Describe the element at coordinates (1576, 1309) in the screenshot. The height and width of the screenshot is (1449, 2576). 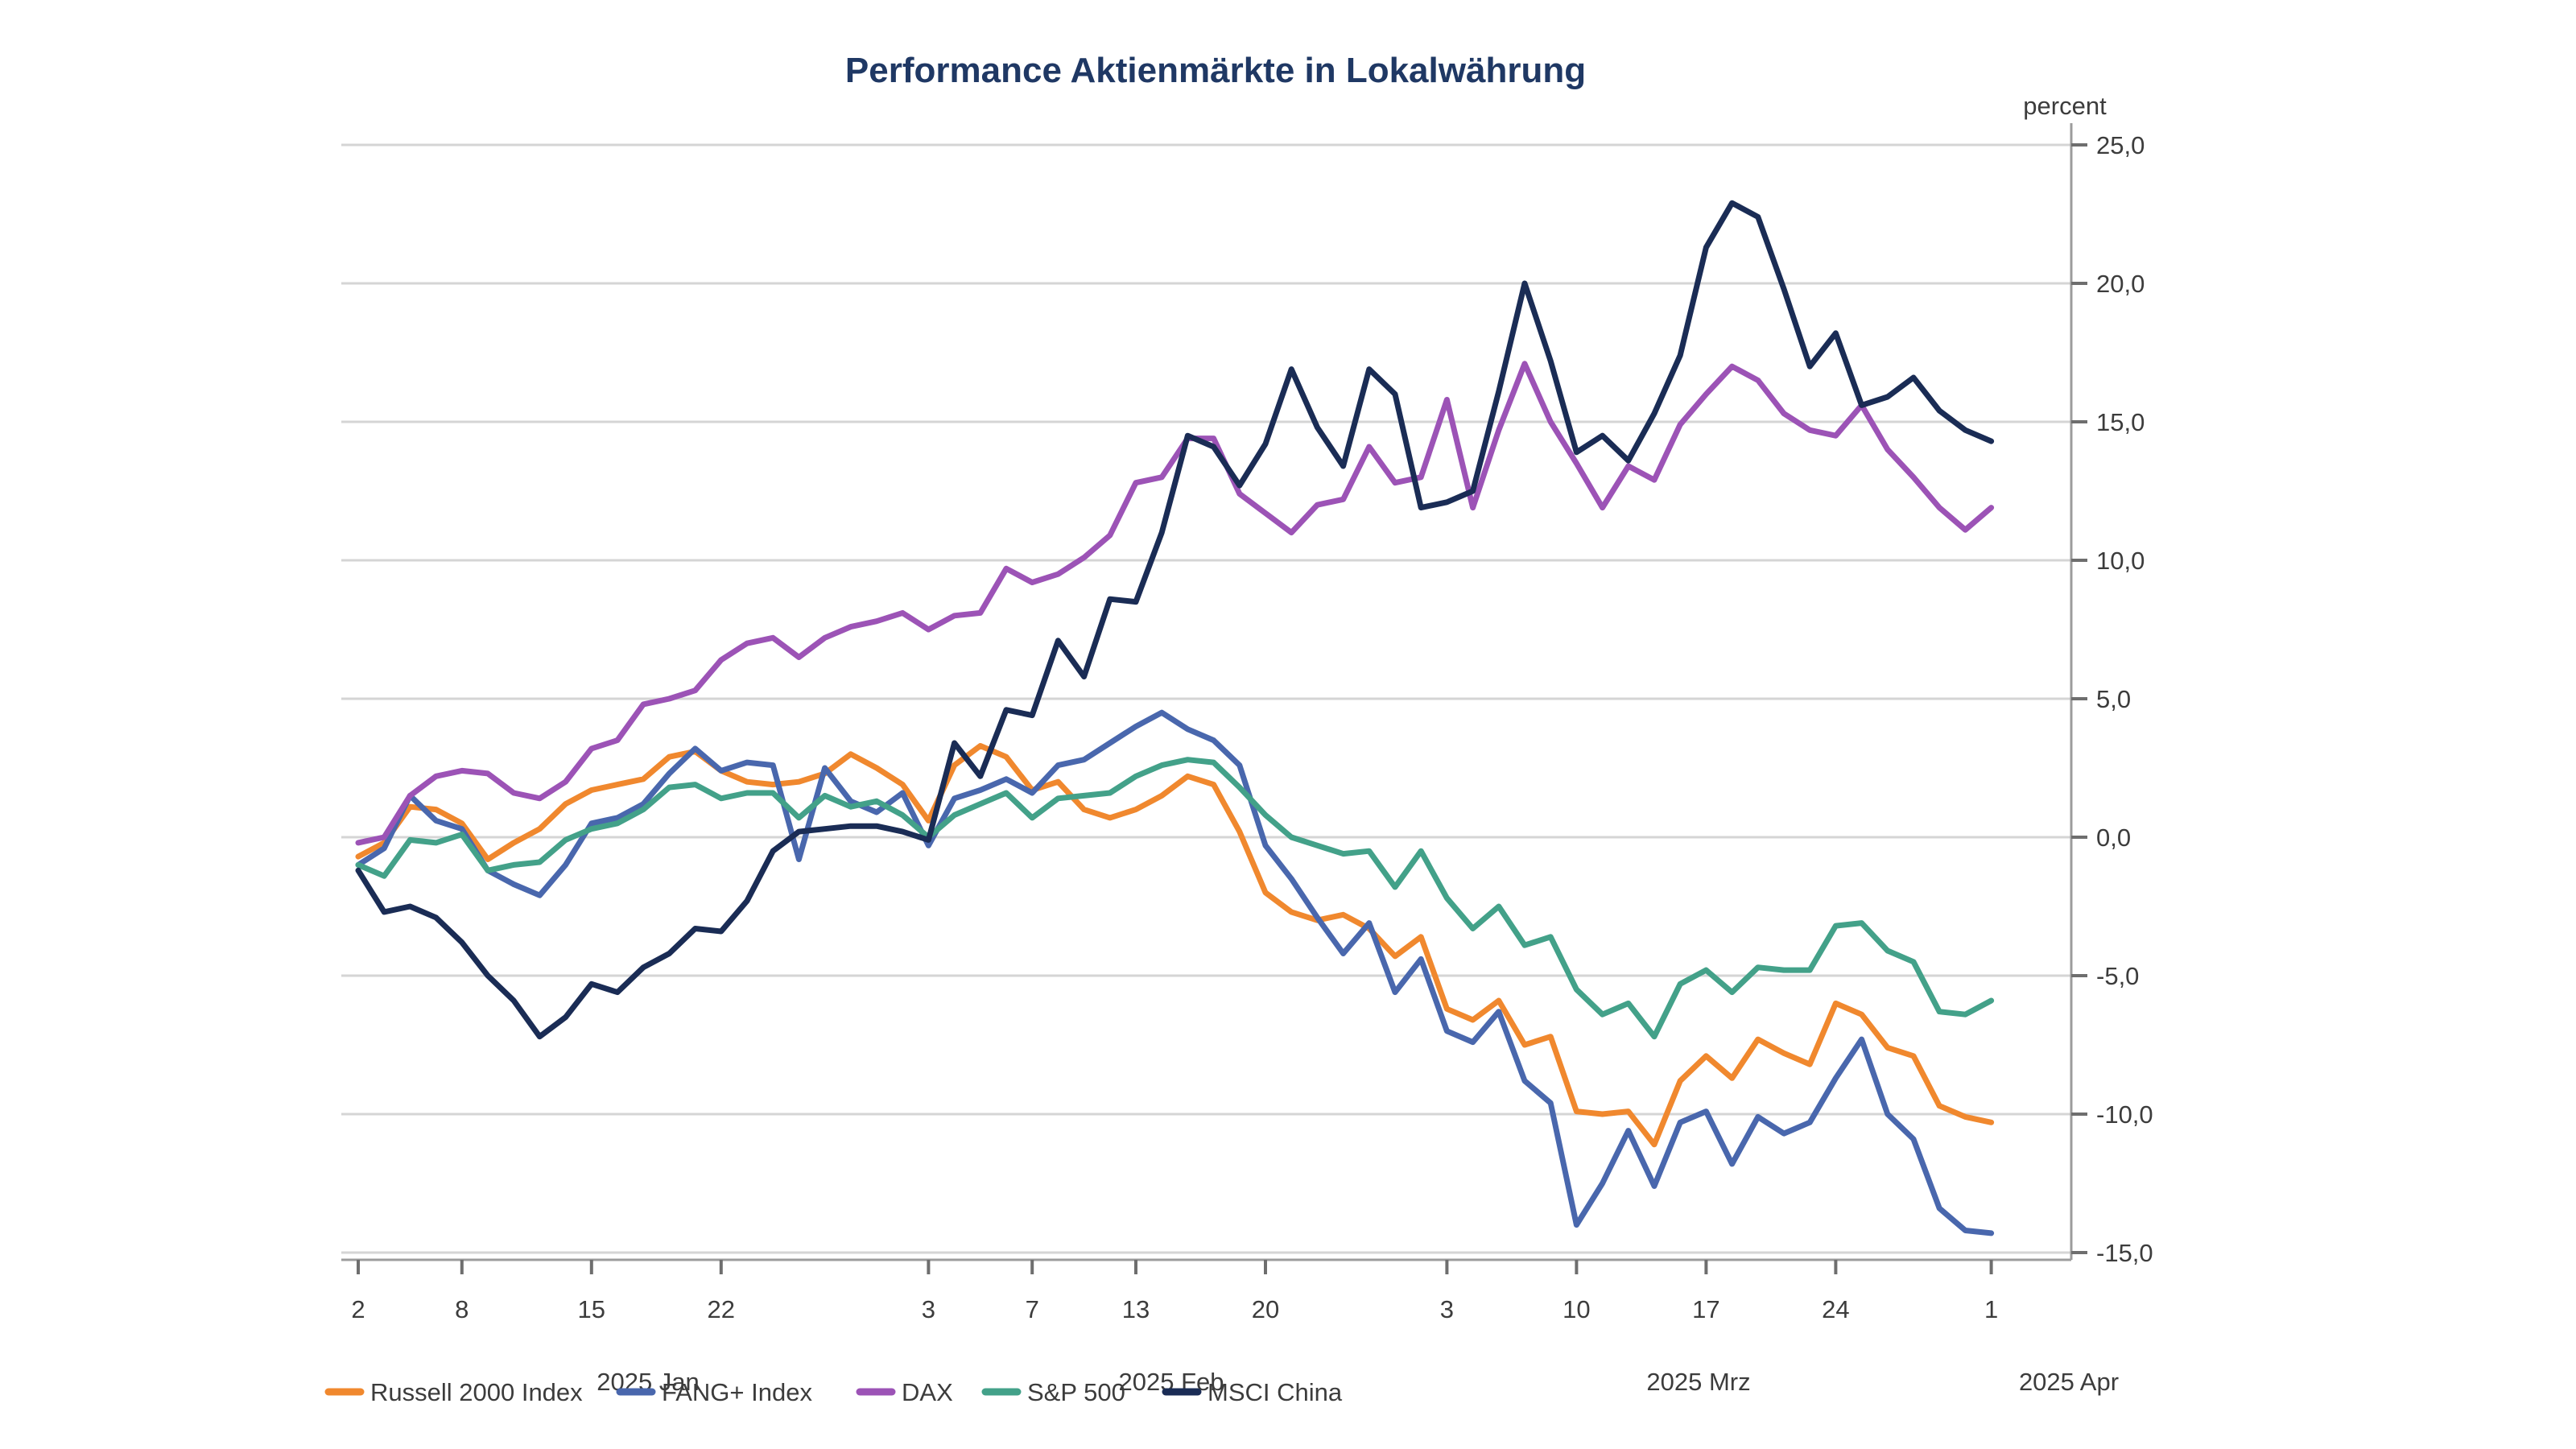
I see `x-tick-label: 10` at that location.